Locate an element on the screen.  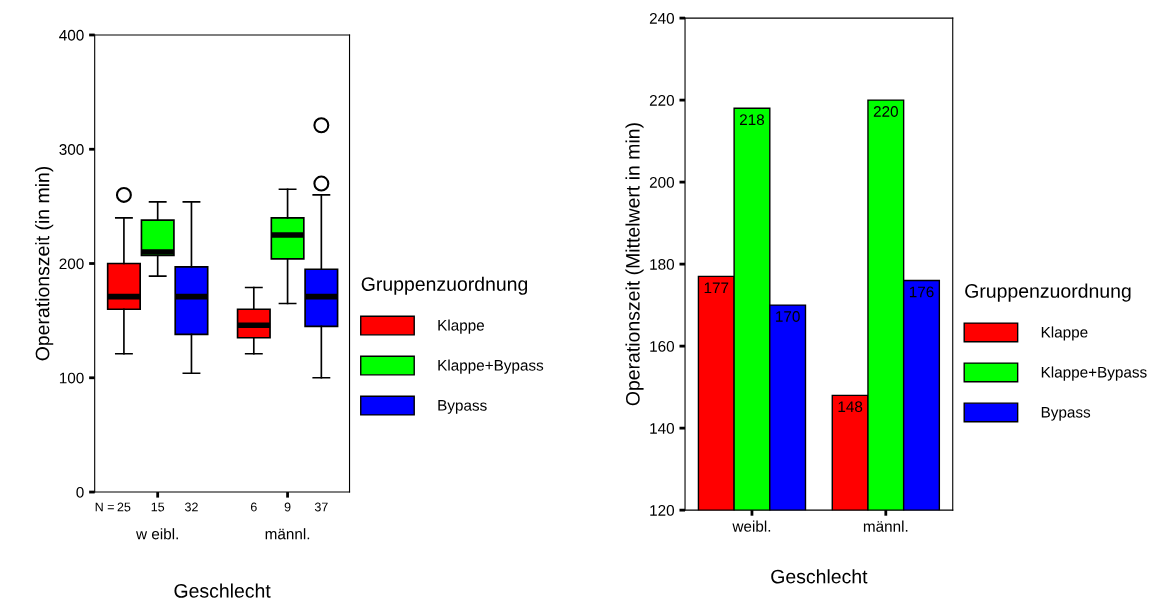
data-label: 220 is located at coordinates (885, 111).